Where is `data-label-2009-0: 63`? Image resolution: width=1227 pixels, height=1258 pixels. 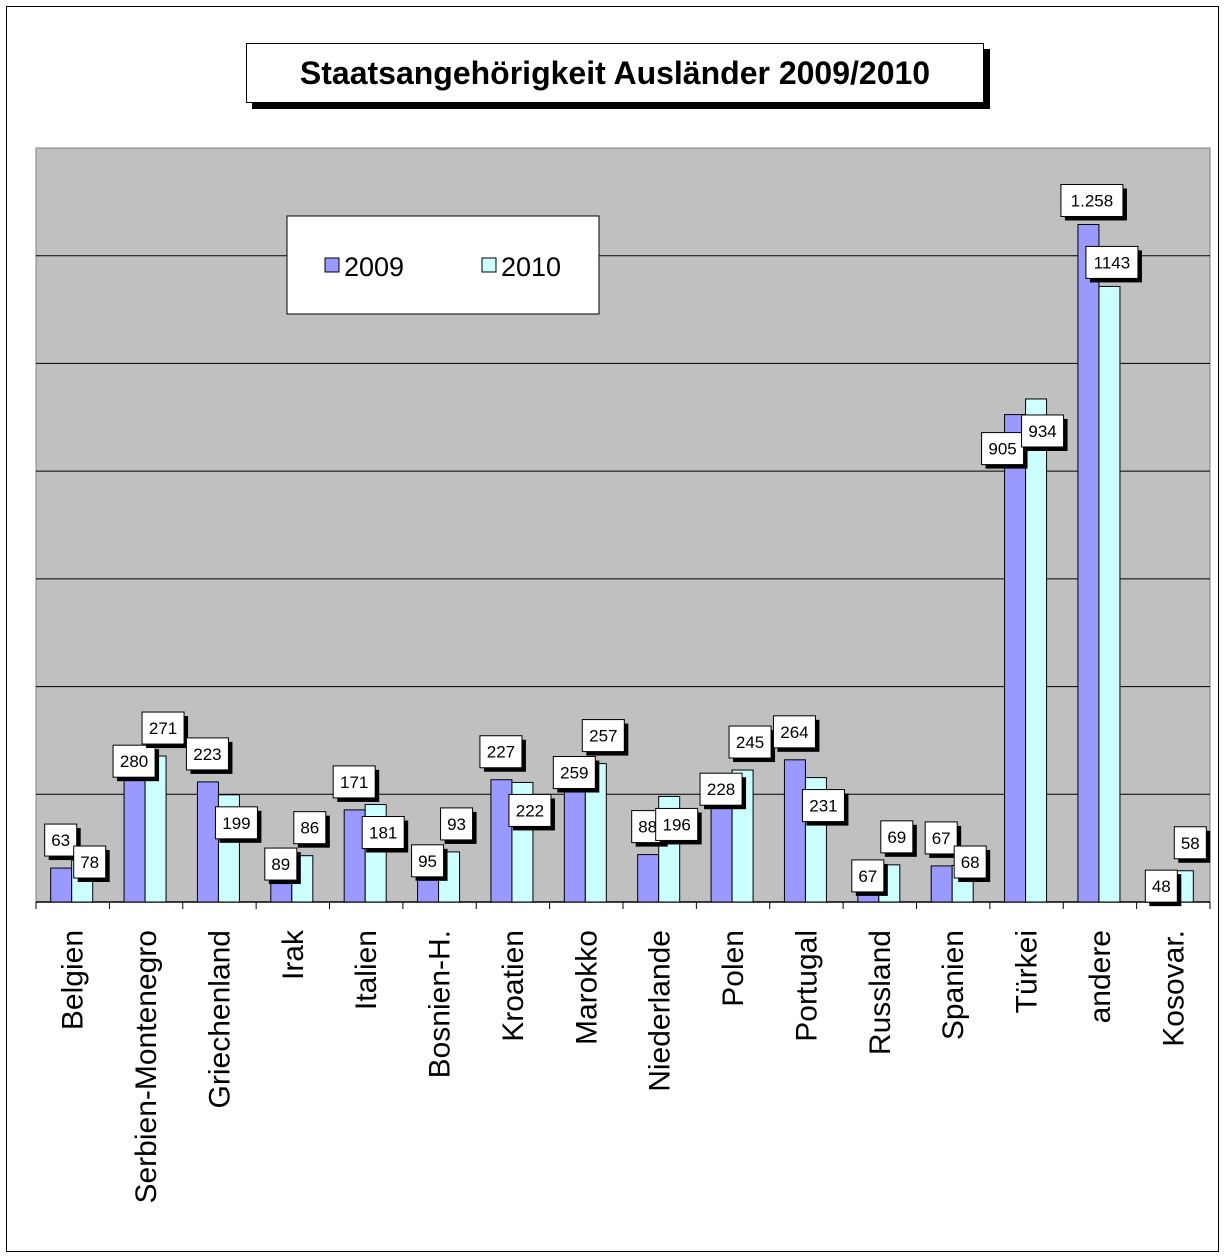
data-label-2009-0: 63 is located at coordinates (62, 842).